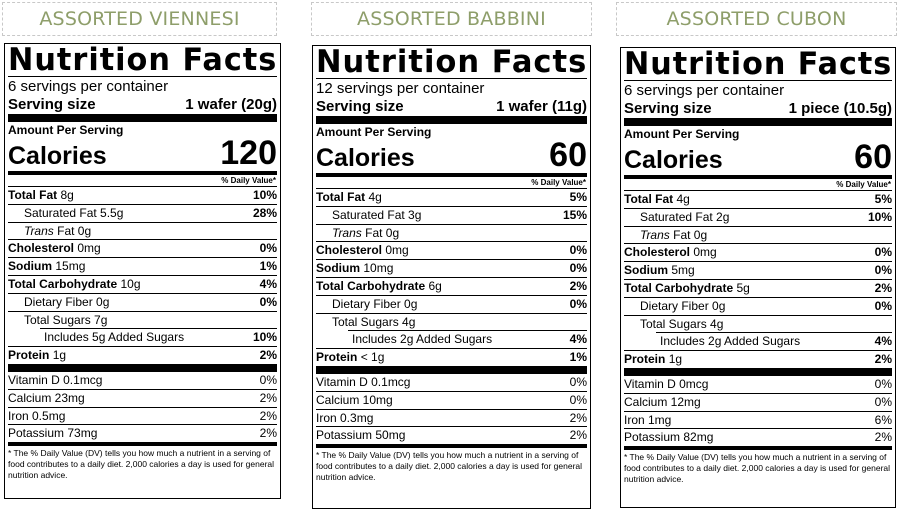 This screenshot has height=514, width=899. Describe the element at coordinates (142, 433) in the screenshot. I see `potassium-row: Potassium 73mg 2%` at that location.